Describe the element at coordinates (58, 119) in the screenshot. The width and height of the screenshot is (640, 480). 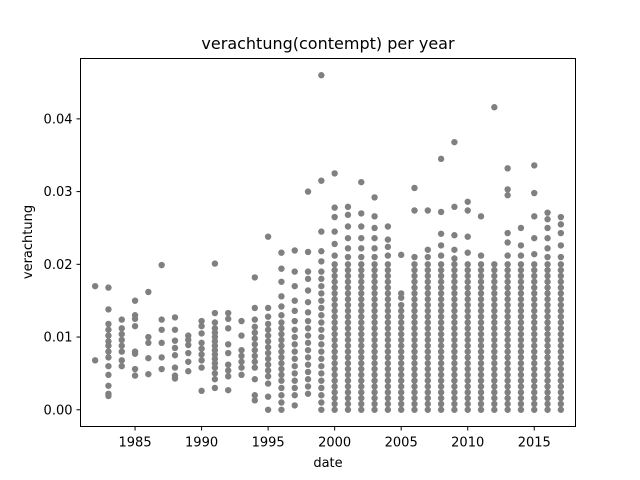
I see `y-tick-label: 0.04` at that location.